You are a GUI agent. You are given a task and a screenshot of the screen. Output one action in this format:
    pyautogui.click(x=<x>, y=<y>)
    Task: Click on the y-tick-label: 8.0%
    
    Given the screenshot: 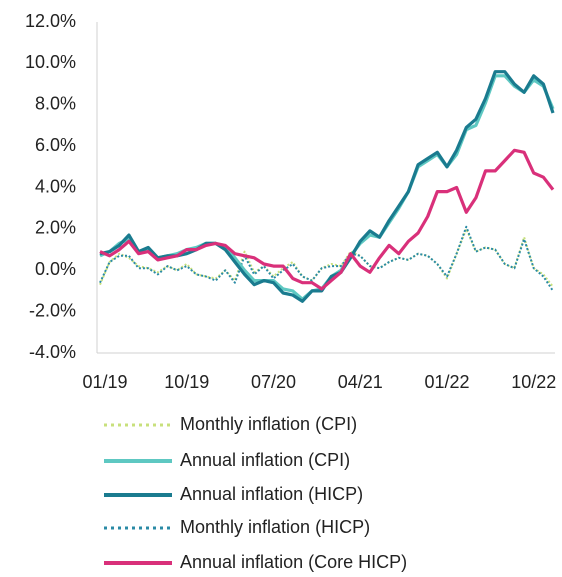 What is the action you would take?
    pyautogui.click(x=55, y=104)
    